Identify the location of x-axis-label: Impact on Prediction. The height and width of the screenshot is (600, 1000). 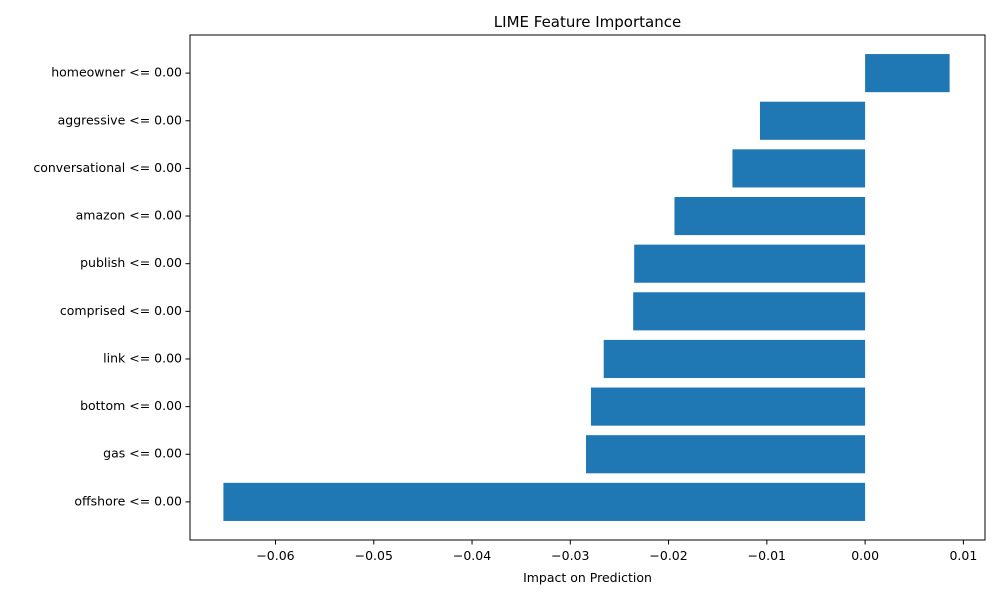
(587, 577).